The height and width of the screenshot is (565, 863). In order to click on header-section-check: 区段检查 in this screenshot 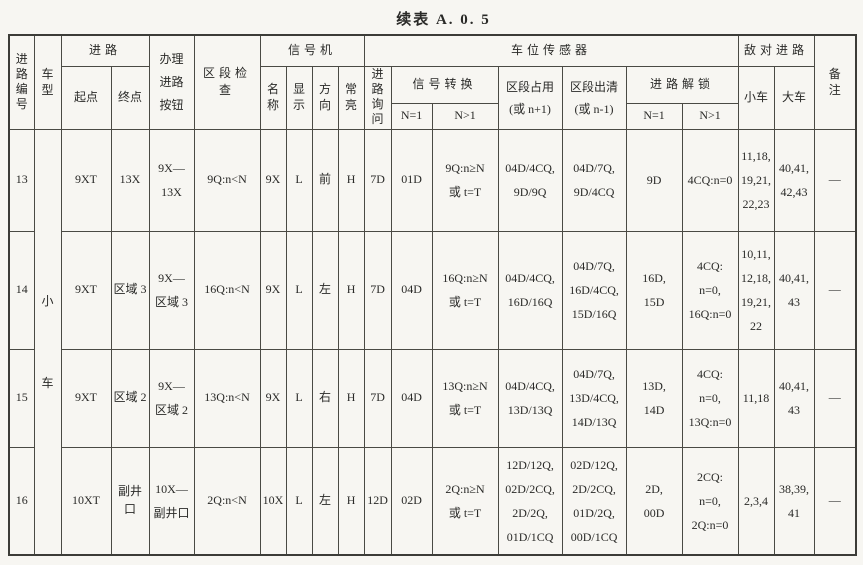, I will do `click(227, 82)`.